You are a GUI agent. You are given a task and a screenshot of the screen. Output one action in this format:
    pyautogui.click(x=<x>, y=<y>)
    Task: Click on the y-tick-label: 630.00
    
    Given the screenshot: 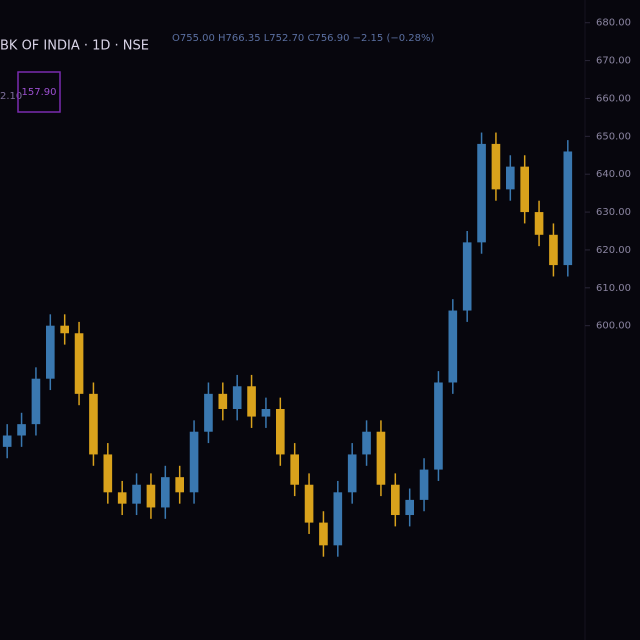 What is the action you would take?
    pyautogui.click(x=613, y=212)
    